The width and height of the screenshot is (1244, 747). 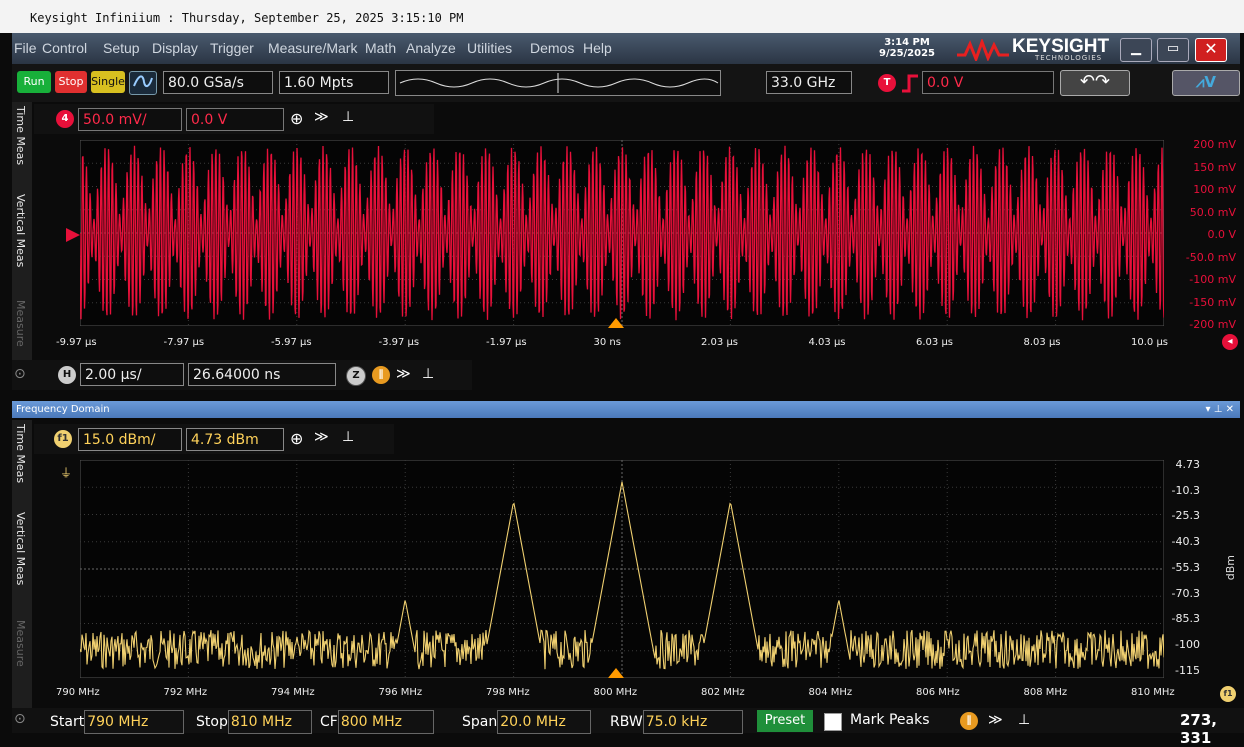 What do you see at coordinates (403, 374) in the screenshot?
I see `expand-icon-h: ≫` at bounding box center [403, 374].